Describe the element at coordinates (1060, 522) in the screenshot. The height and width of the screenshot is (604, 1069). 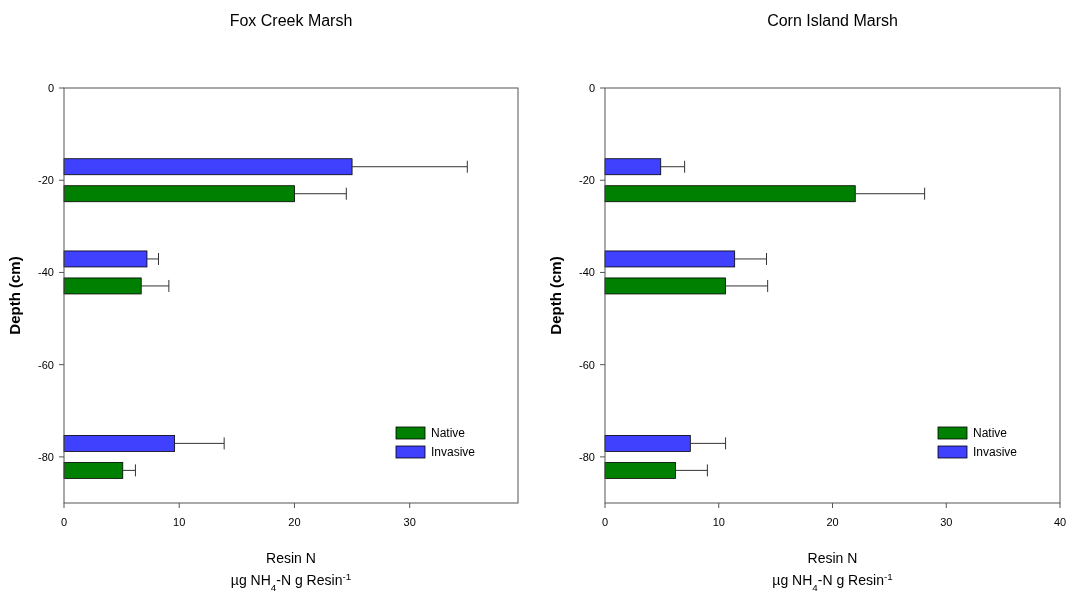
I see `x-tick-label: 40` at that location.